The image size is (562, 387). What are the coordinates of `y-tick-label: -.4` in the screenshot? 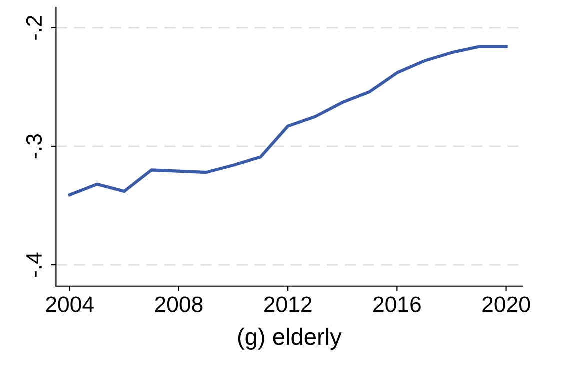 It's located at (34, 265).